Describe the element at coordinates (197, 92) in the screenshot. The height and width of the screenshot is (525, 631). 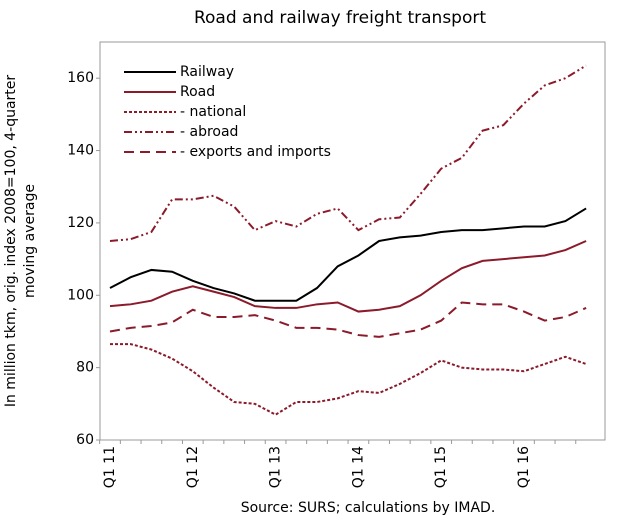
I see `legend-label: Road` at that location.